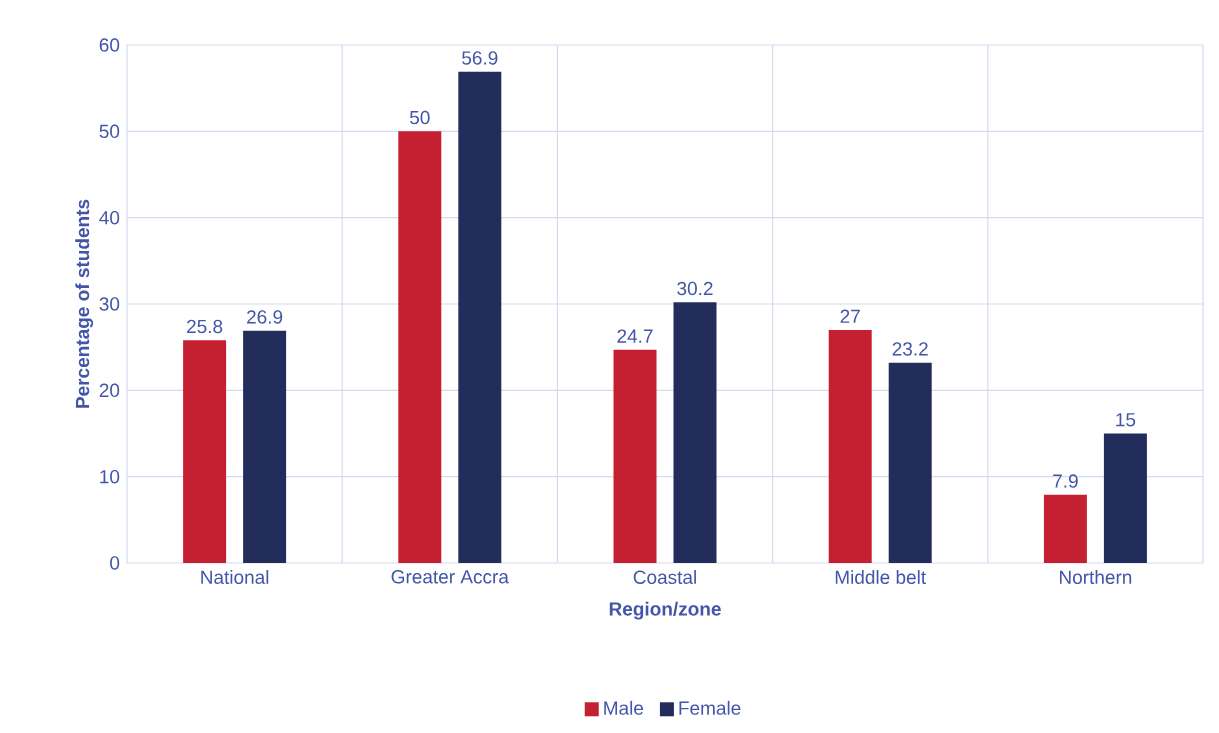 This screenshot has width=1219, height=733. I want to click on y-axis-title: Percentage of students, so click(84, 303).